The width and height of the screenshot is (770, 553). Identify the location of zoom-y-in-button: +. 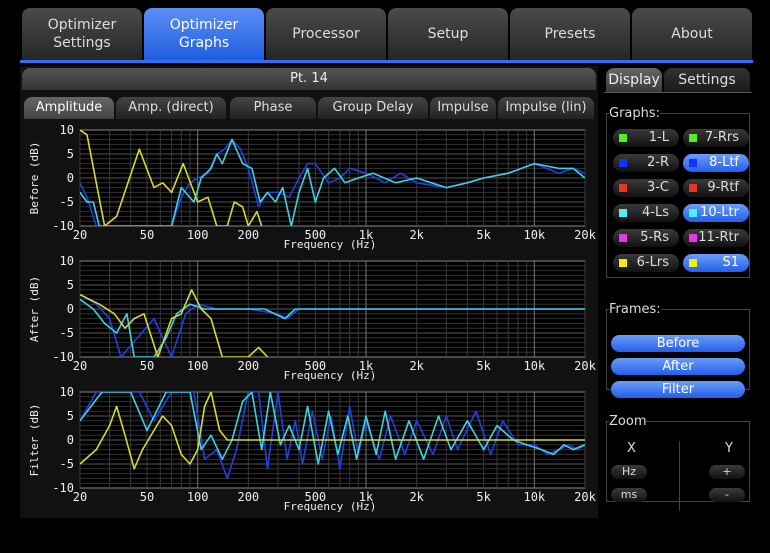
(727, 472).